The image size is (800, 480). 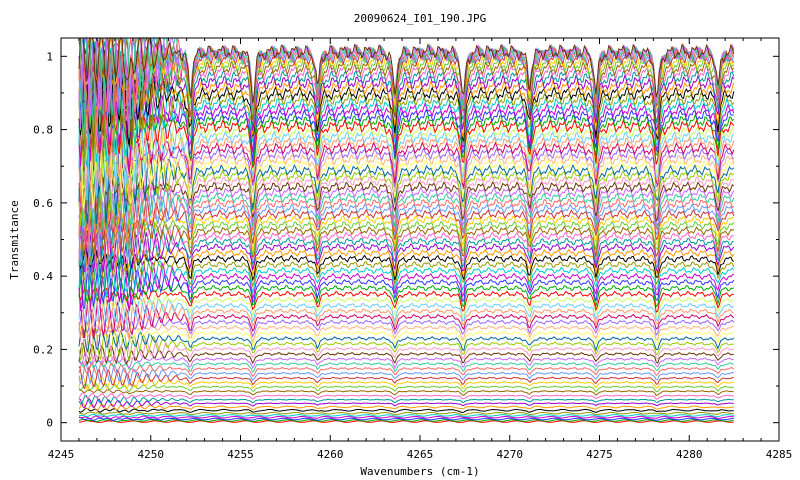 What do you see at coordinates (420, 454) in the screenshot?
I see `x-tick-label: 4265` at bounding box center [420, 454].